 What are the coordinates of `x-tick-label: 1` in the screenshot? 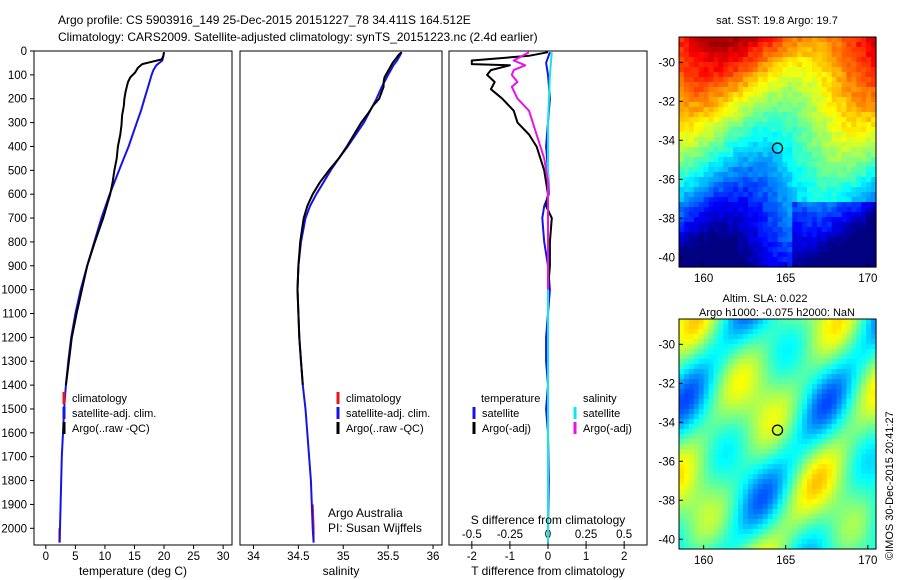 It's located at (586, 557).